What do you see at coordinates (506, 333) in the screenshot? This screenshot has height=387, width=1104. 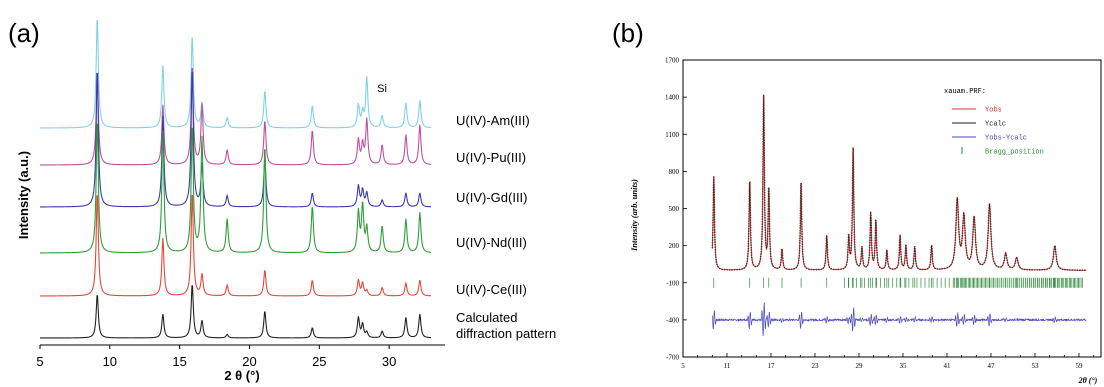 I see `series-label-calc-2: diffraction pattern` at bounding box center [506, 333].